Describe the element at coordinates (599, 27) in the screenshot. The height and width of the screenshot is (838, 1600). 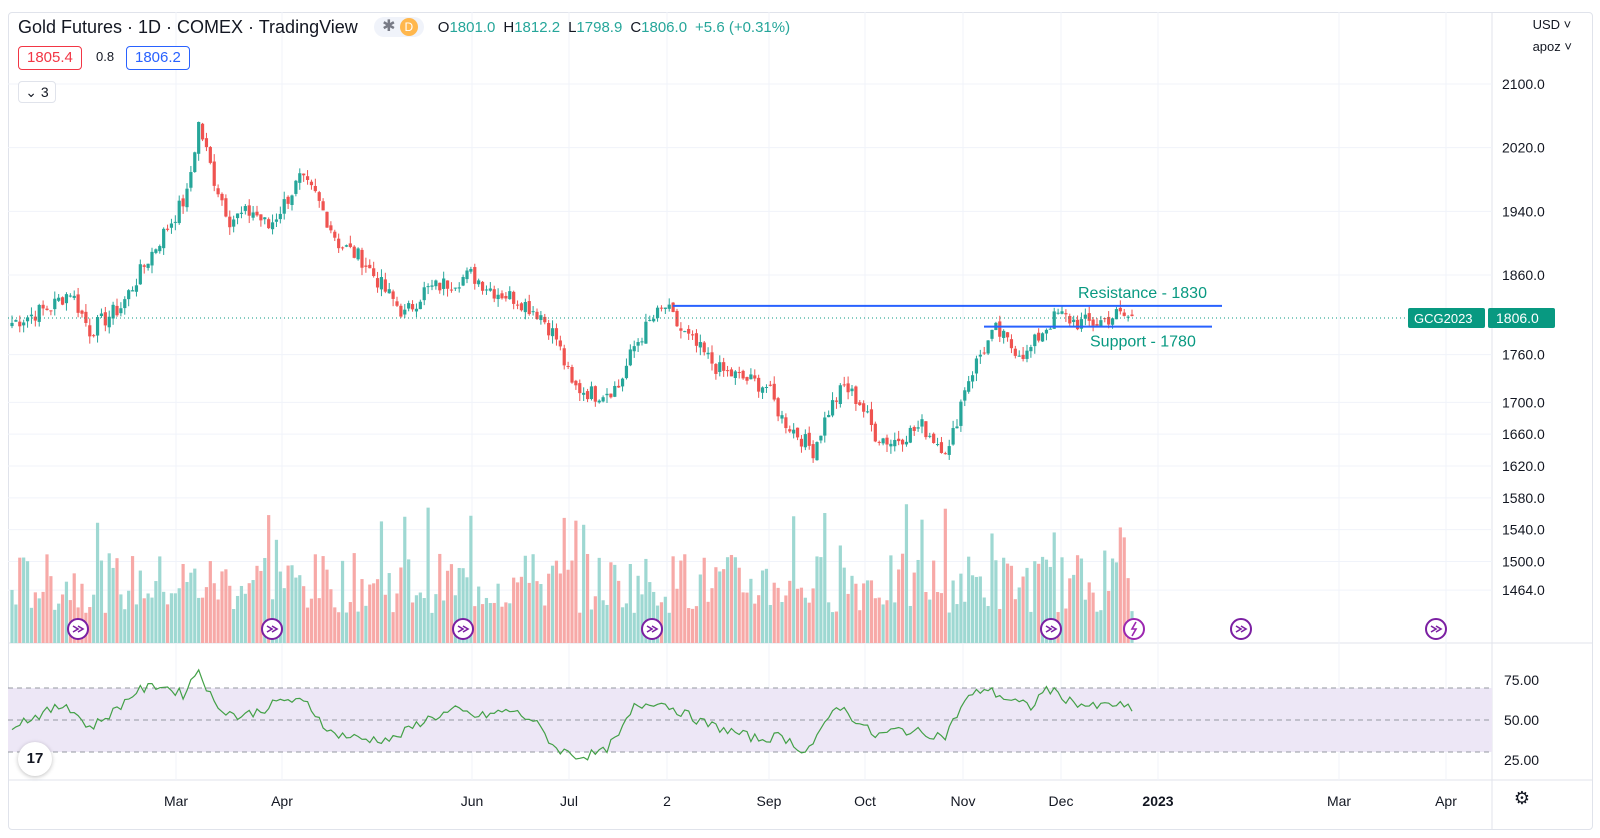
I see `low-value: 1798.9` at that location.